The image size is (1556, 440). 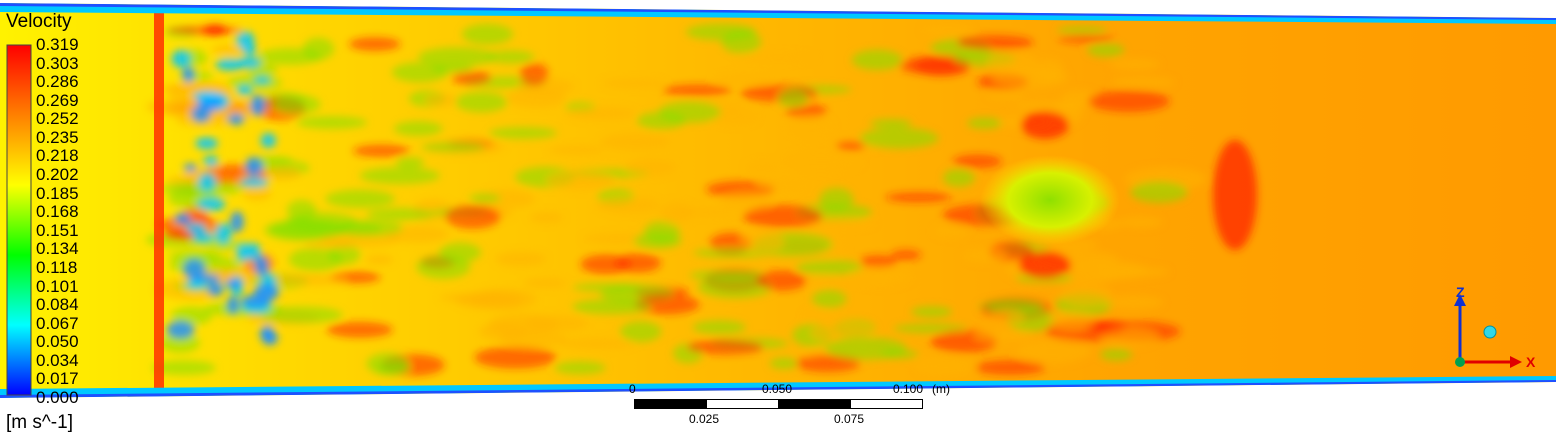 What do you see at coordinates (1460, 362) in the screenshot?
I see `axis-origin` at bounding box center [1460, 362].